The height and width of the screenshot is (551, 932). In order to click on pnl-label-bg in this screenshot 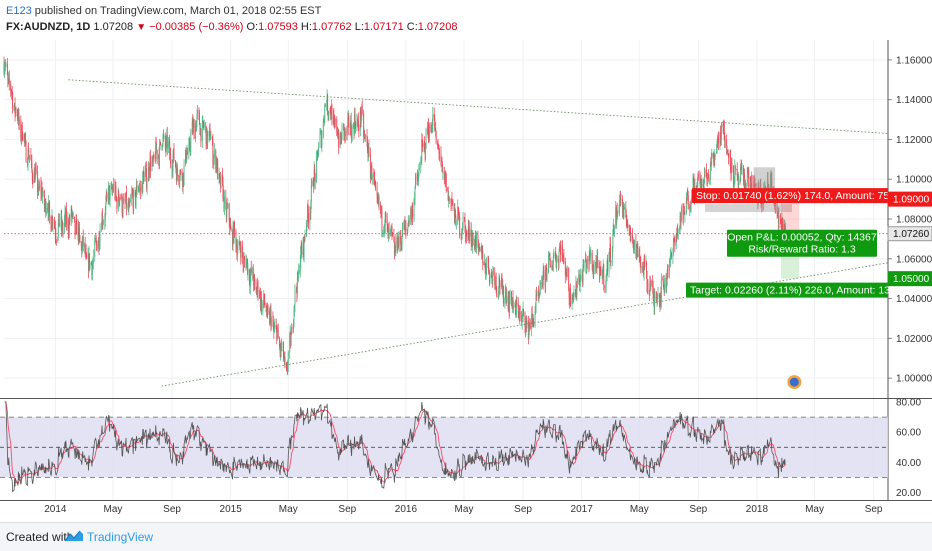, I will do `click(802, 243)`.